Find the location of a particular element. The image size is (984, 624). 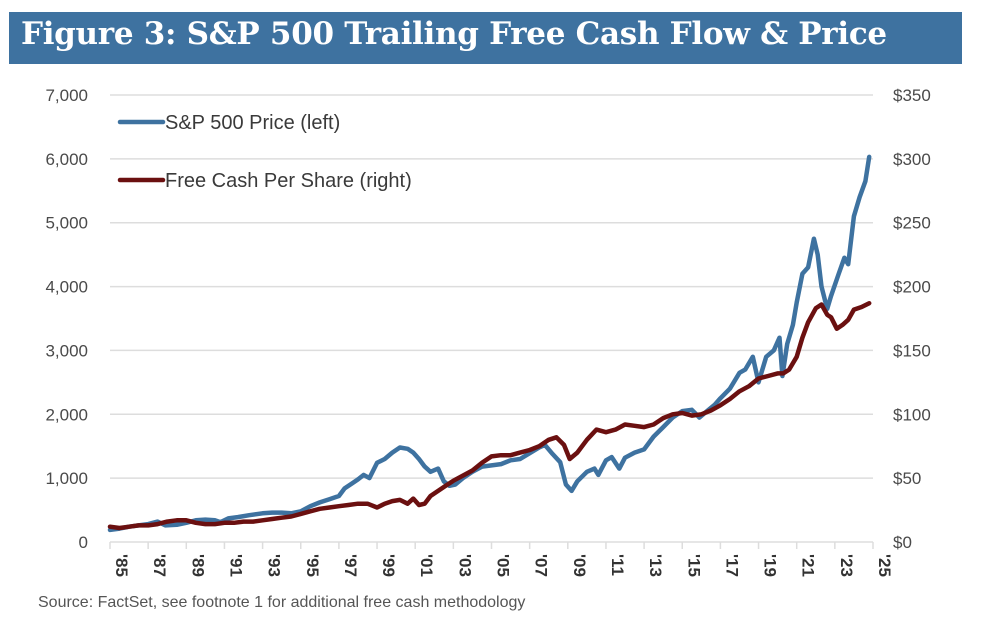

x-tick-label: '15 is located at coordinates (693, 565).